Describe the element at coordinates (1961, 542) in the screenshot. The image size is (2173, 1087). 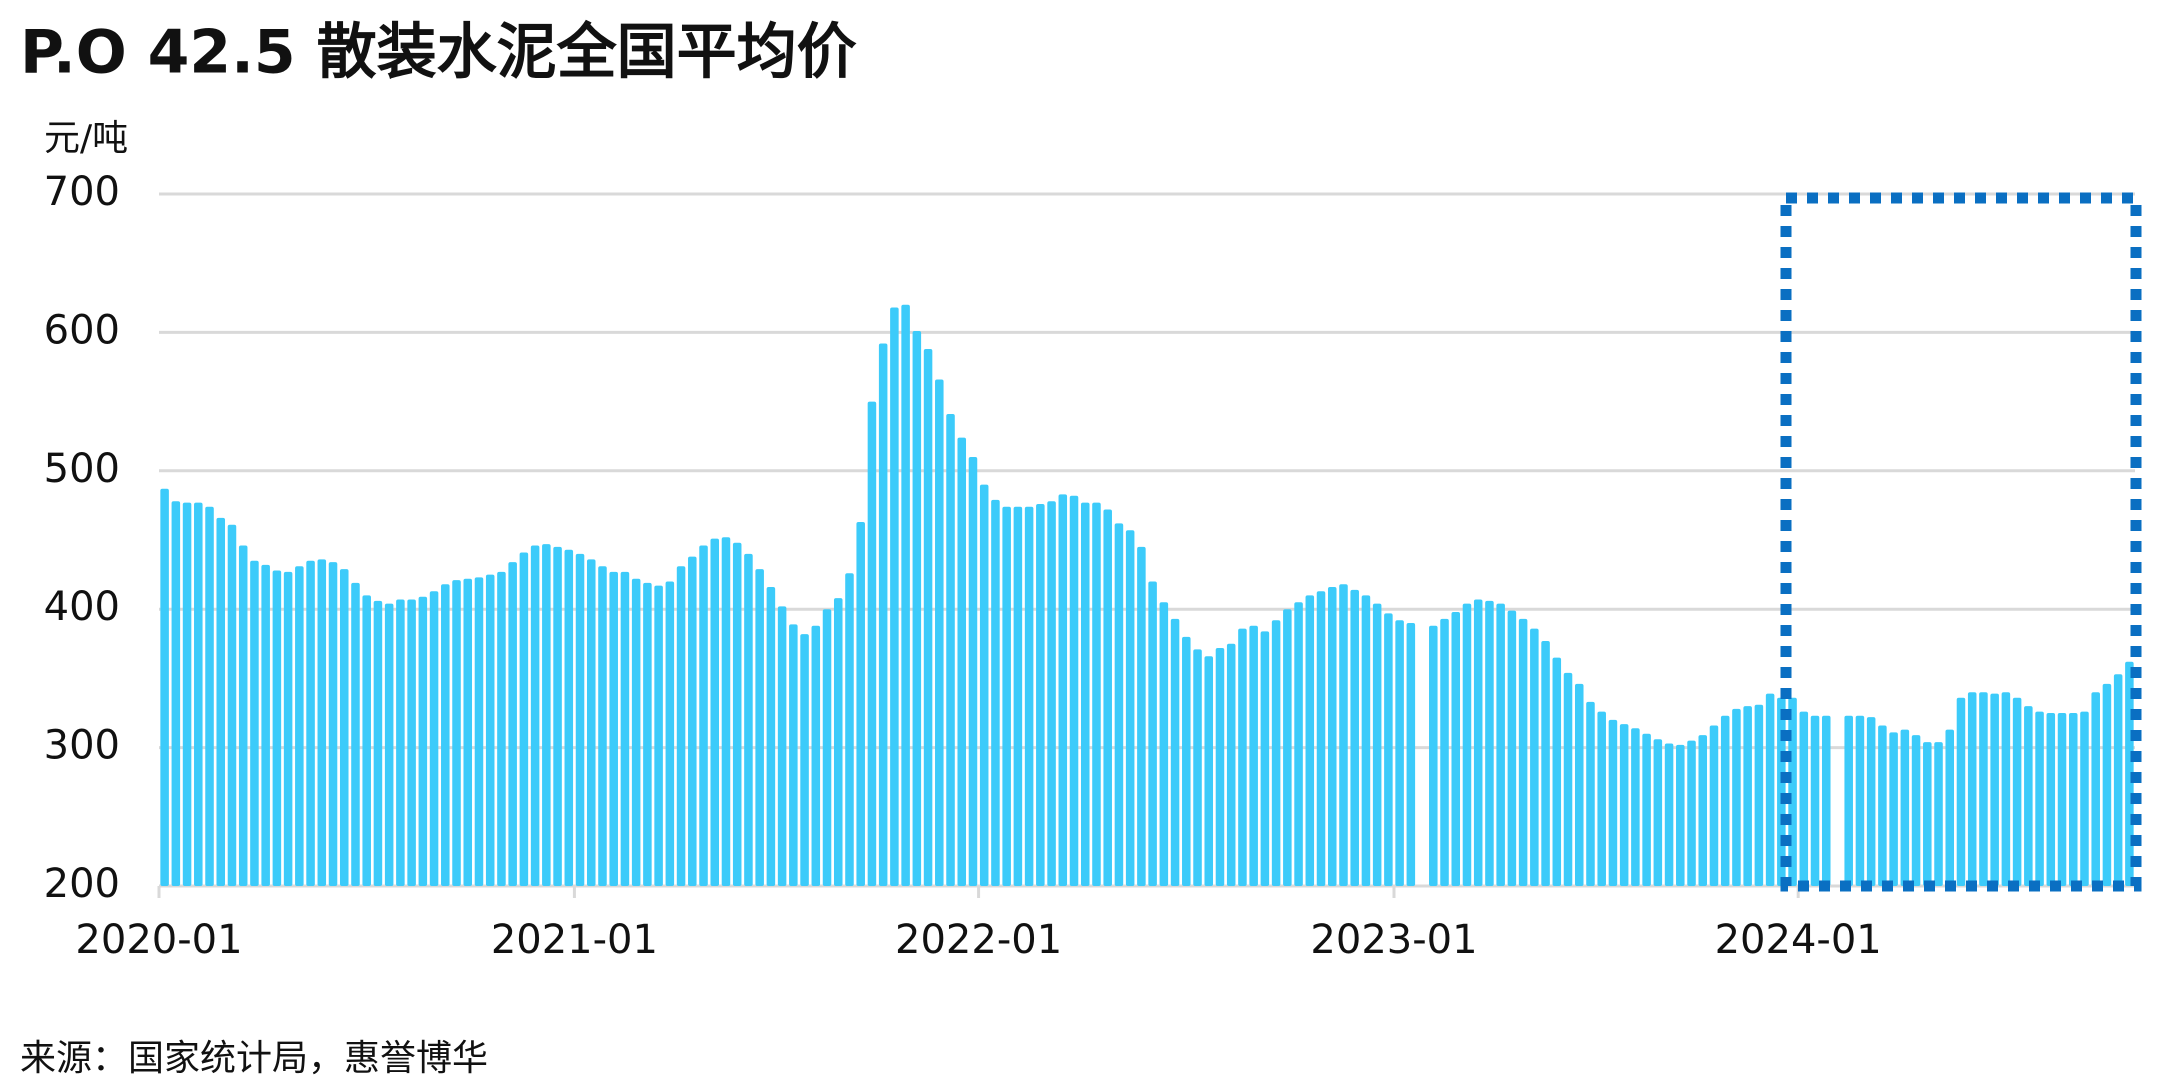
I see `highlight-box` at that location.